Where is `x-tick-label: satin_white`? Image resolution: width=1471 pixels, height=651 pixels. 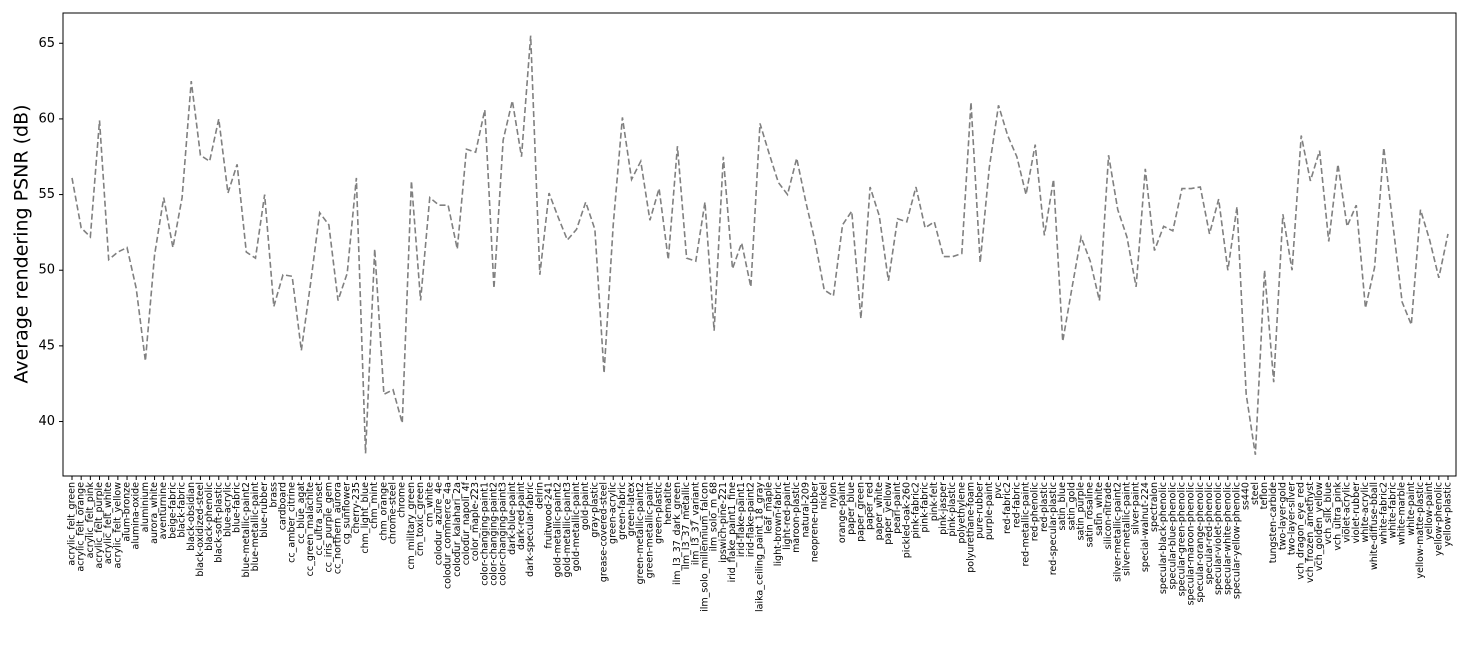 x-tick-label: satin_white is located at coordinates (1099, 509).